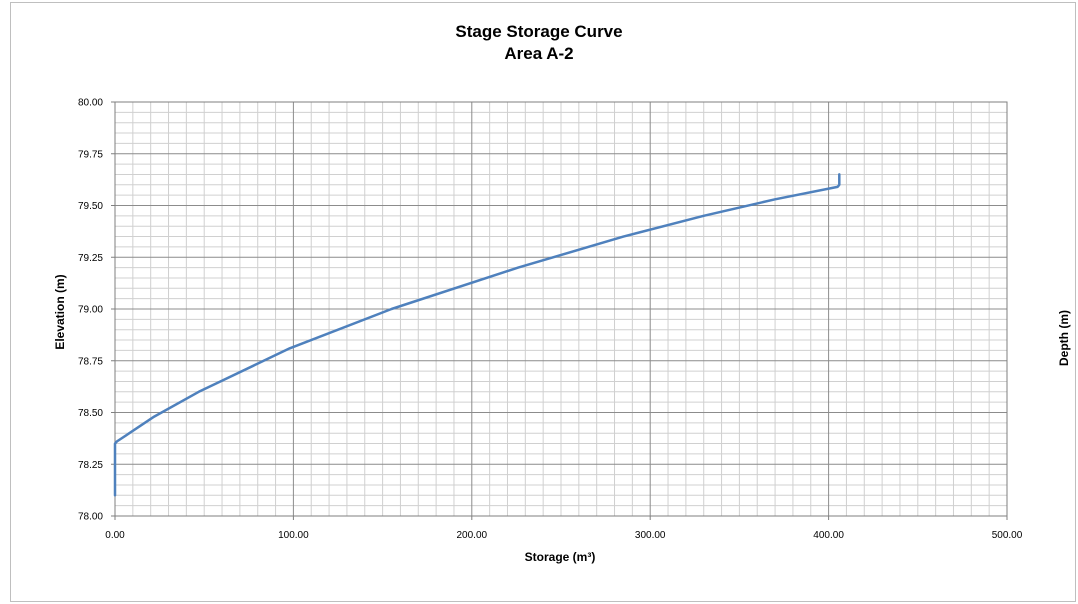  What do you see at coordinates (293, 535) in the screenshot?
I see `x-tick-label: 100.00` at bounding box center [293, 535].